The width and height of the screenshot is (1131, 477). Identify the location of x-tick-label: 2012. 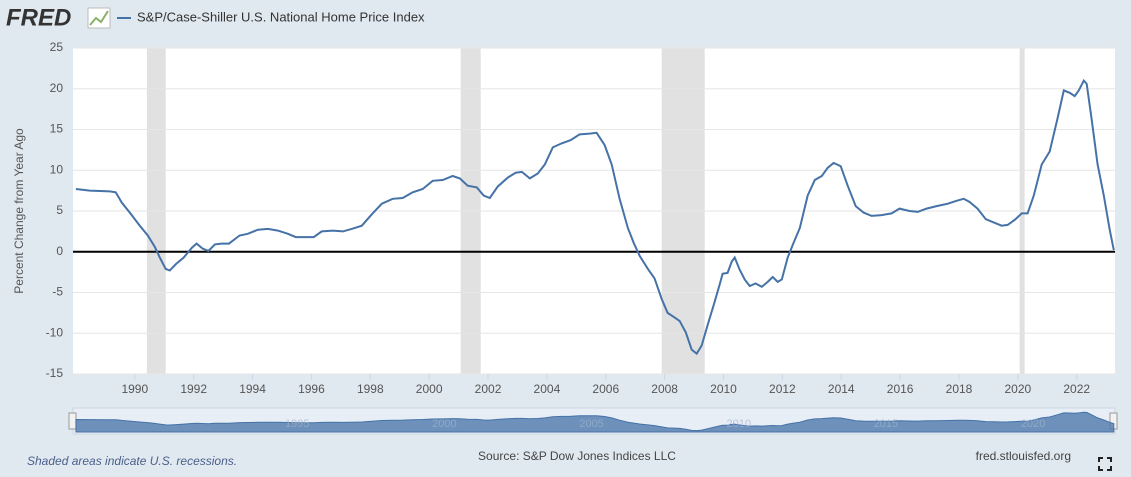
(782, 389).